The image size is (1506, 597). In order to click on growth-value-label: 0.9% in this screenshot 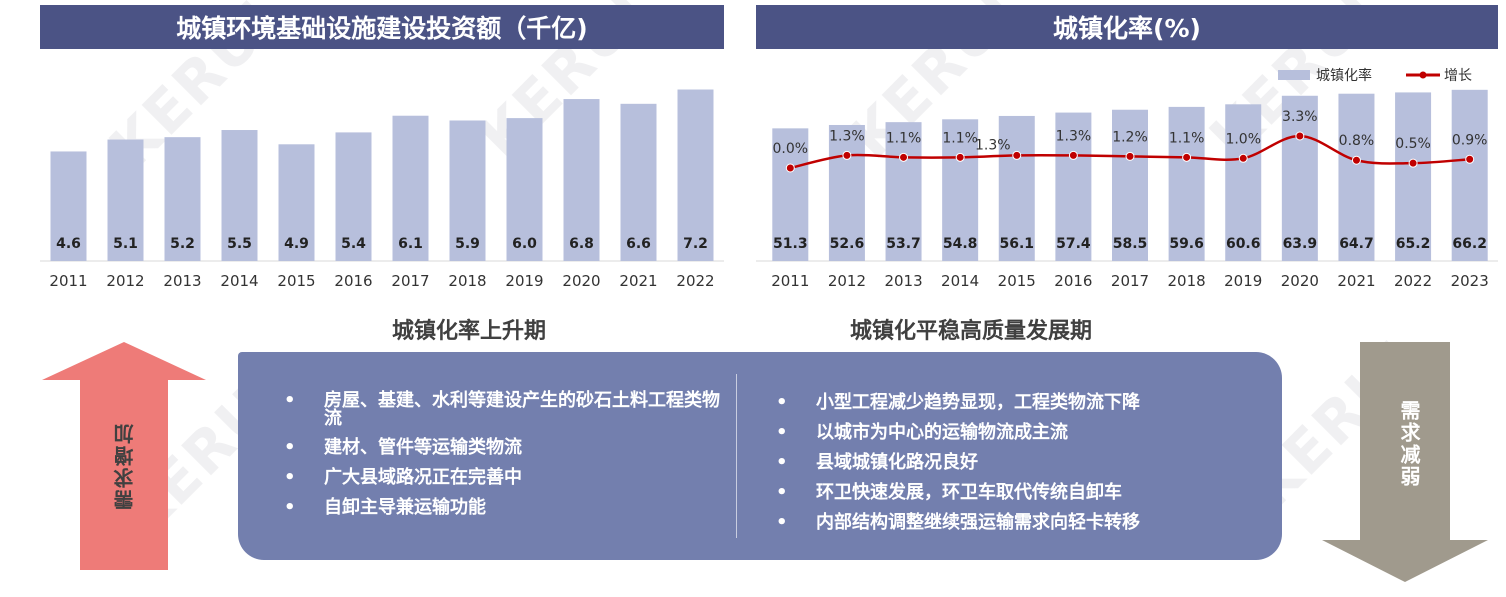, I will do `click(1470, 140)`.